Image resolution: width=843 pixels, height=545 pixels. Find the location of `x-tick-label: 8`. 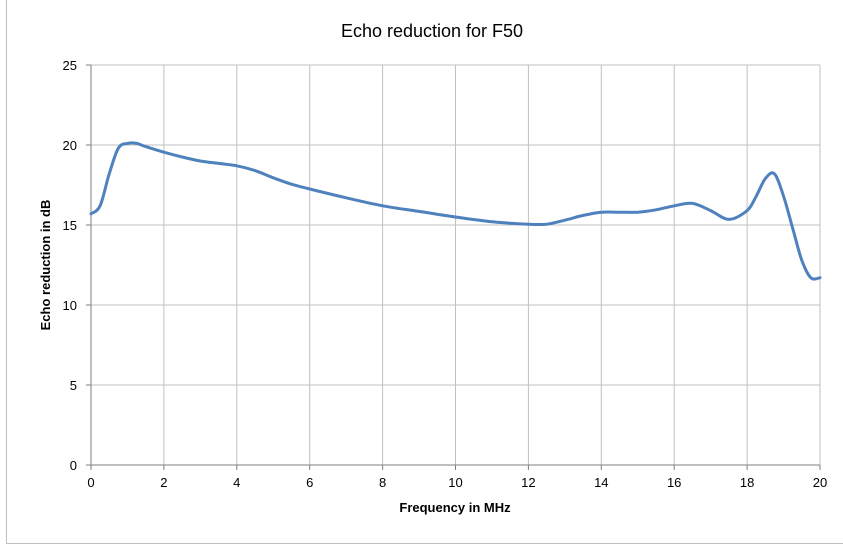

x-tick-label: 8 is located at coordinates (382, 482).